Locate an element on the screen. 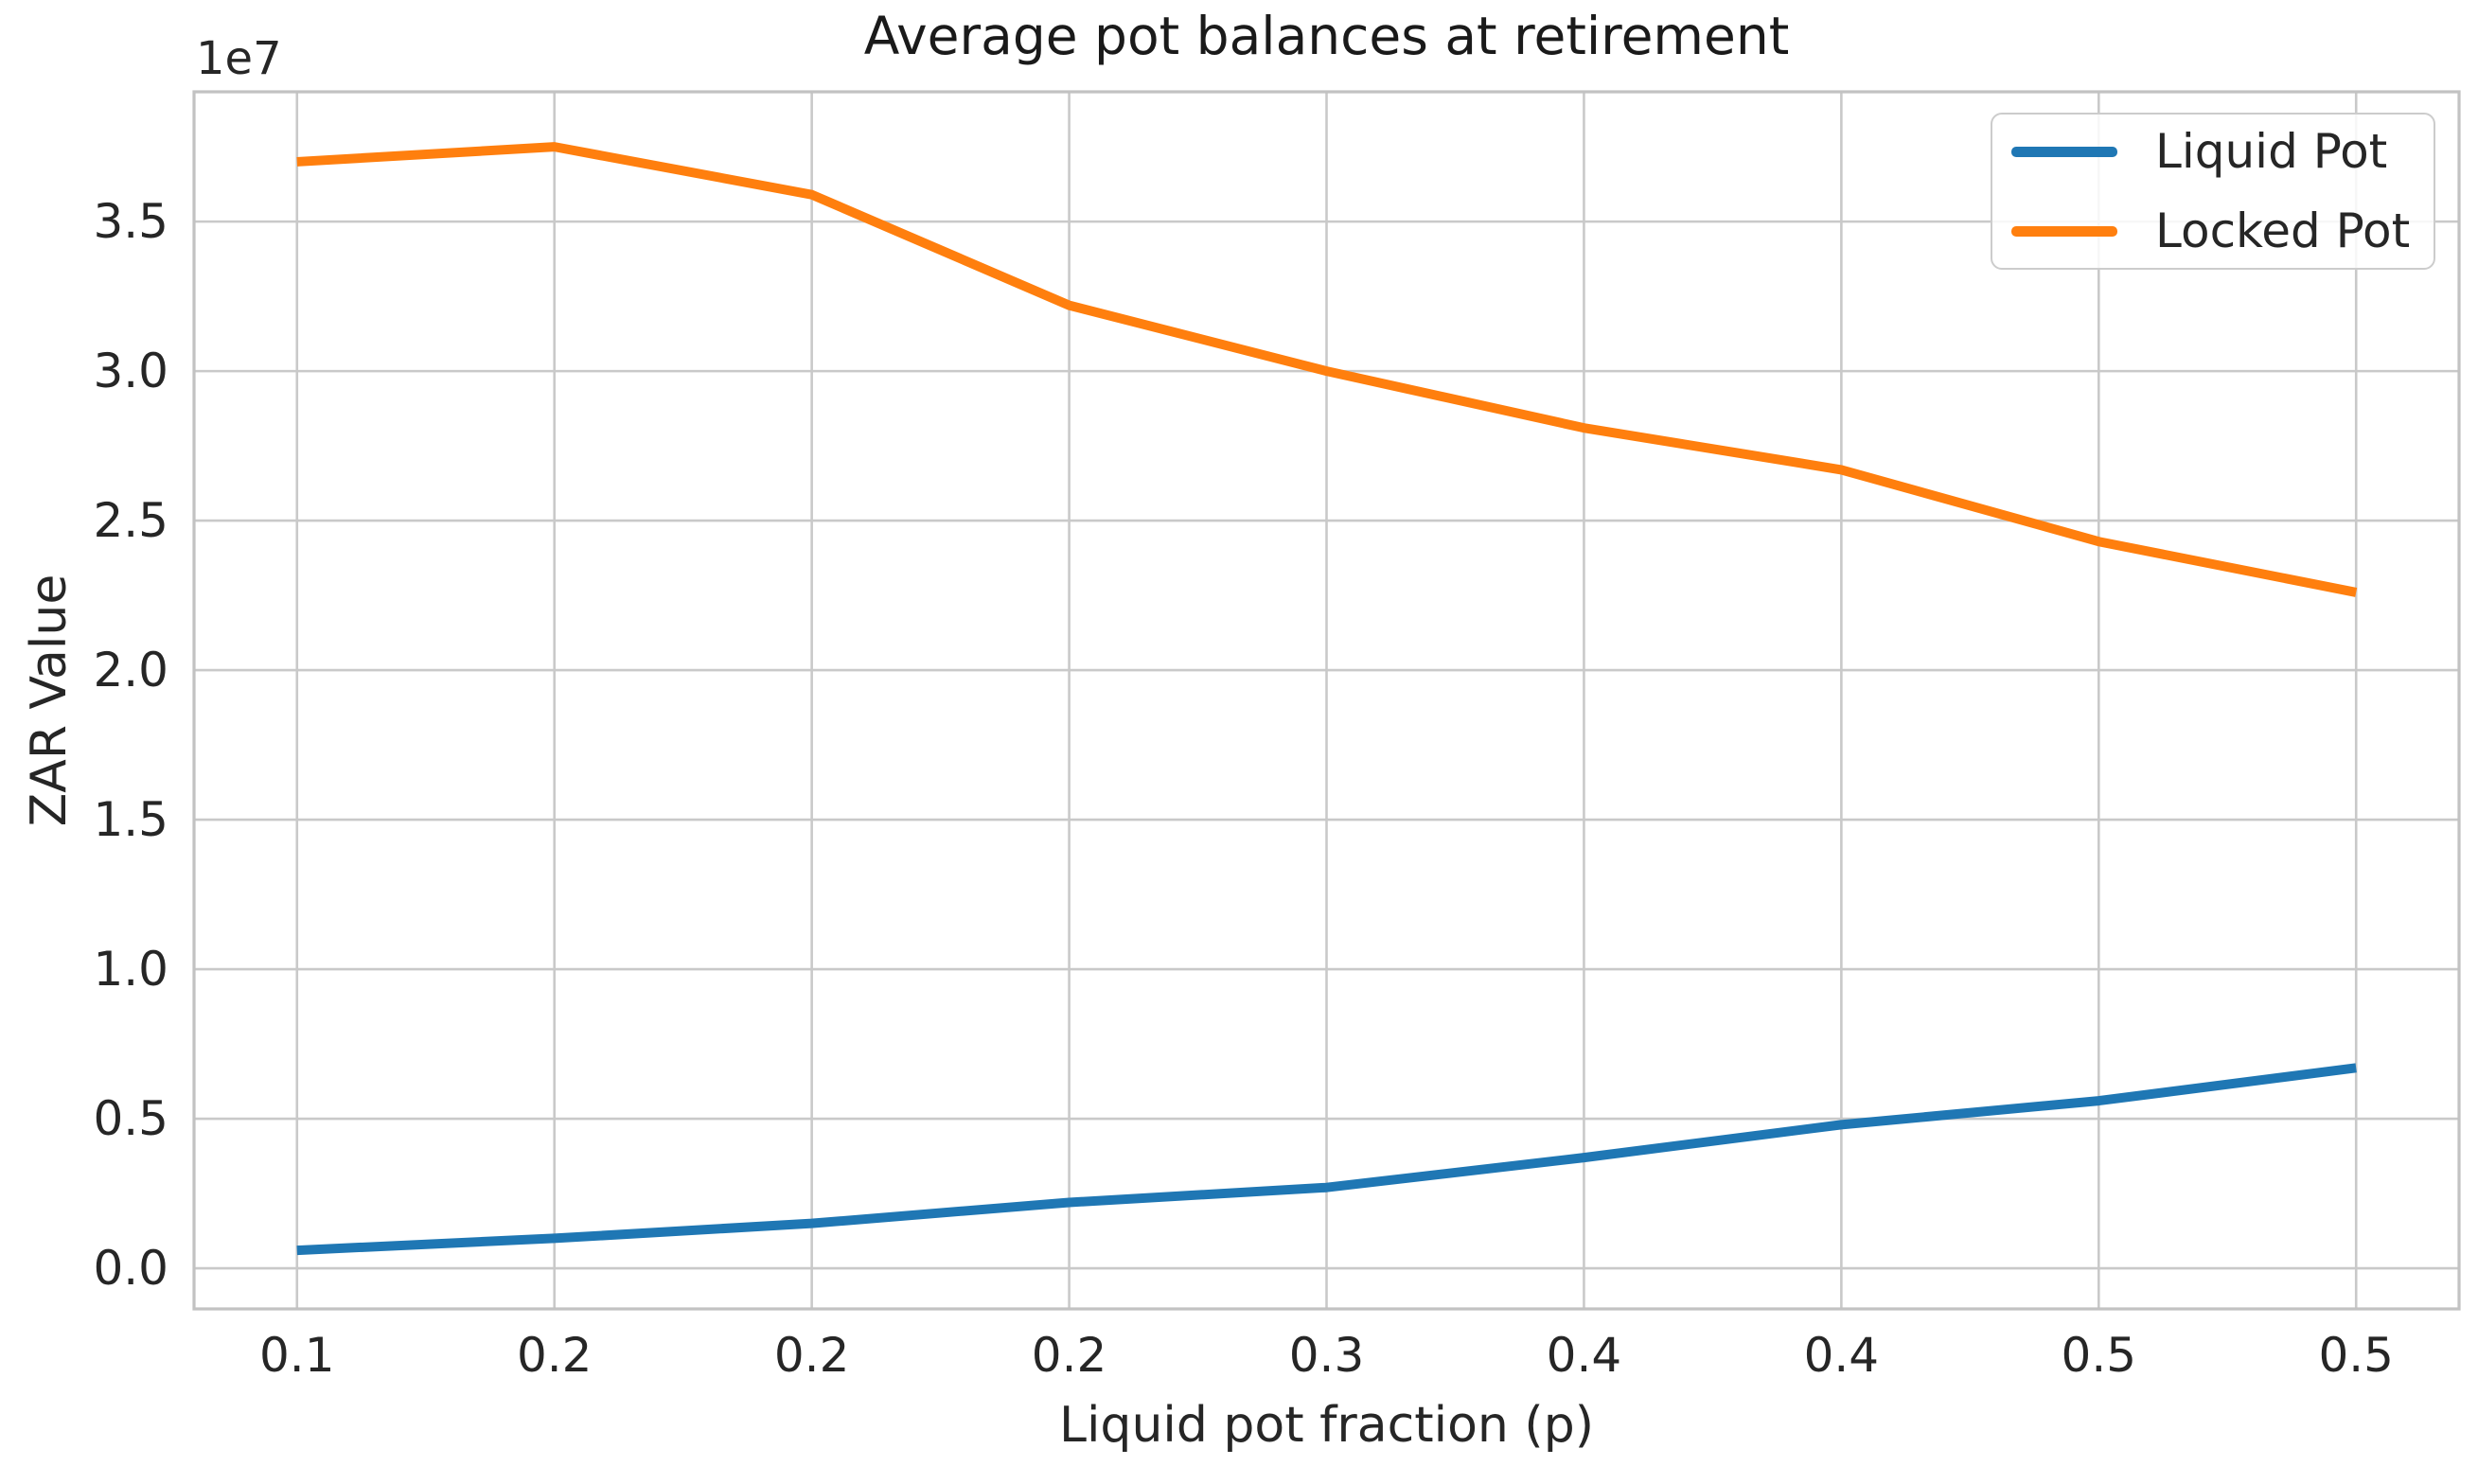 The image size is (2478, 1484). y-tick-label: 0.5 is located at coordinates (130, 1118).